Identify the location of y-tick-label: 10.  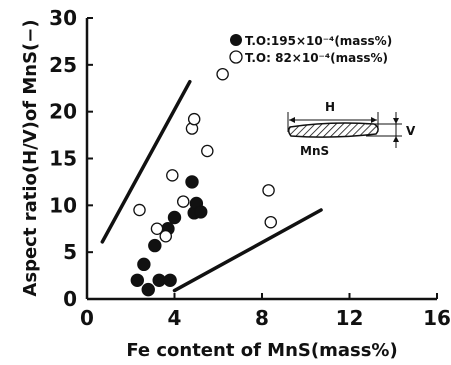
(63, 205).